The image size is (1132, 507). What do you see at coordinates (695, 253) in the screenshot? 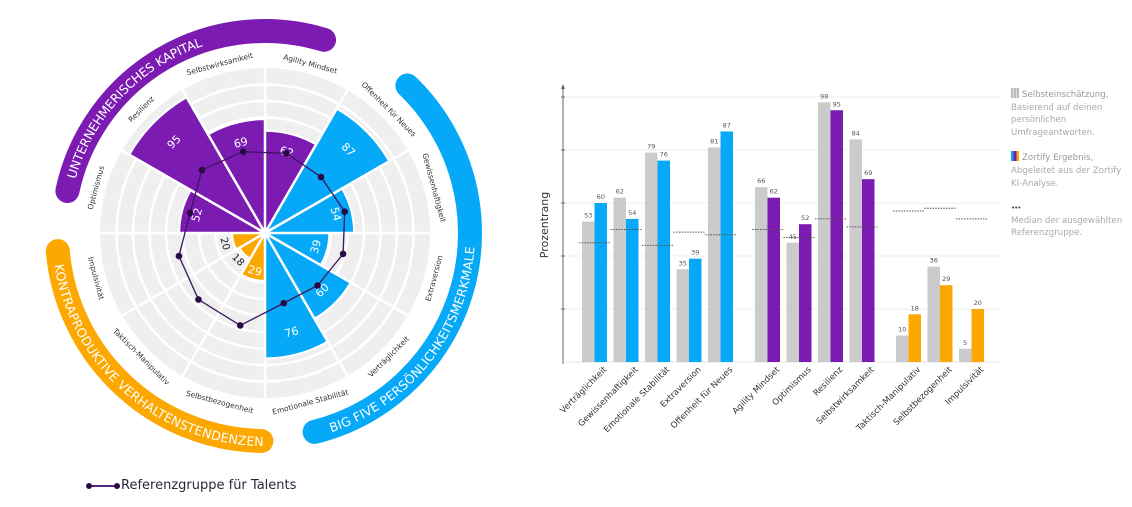
I see `bar-value-label: 39` at bounding box center [695, 253].